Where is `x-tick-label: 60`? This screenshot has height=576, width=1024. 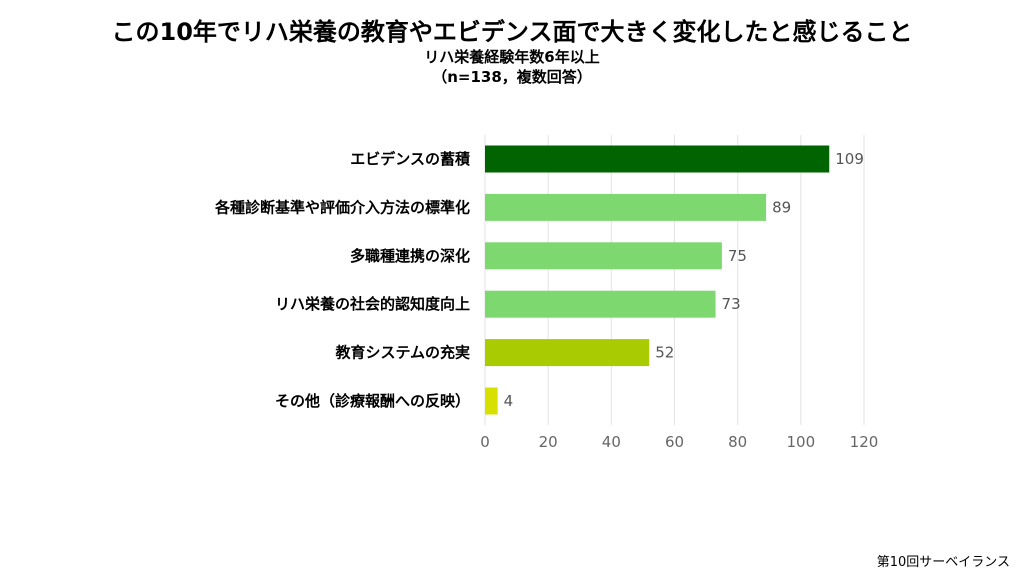 x-tick-label: 60 is located at coordinates (674, 442).